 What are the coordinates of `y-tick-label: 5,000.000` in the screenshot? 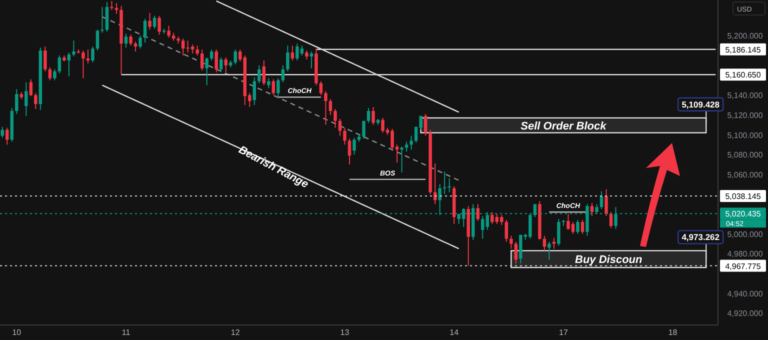 It's located at (745, 234).